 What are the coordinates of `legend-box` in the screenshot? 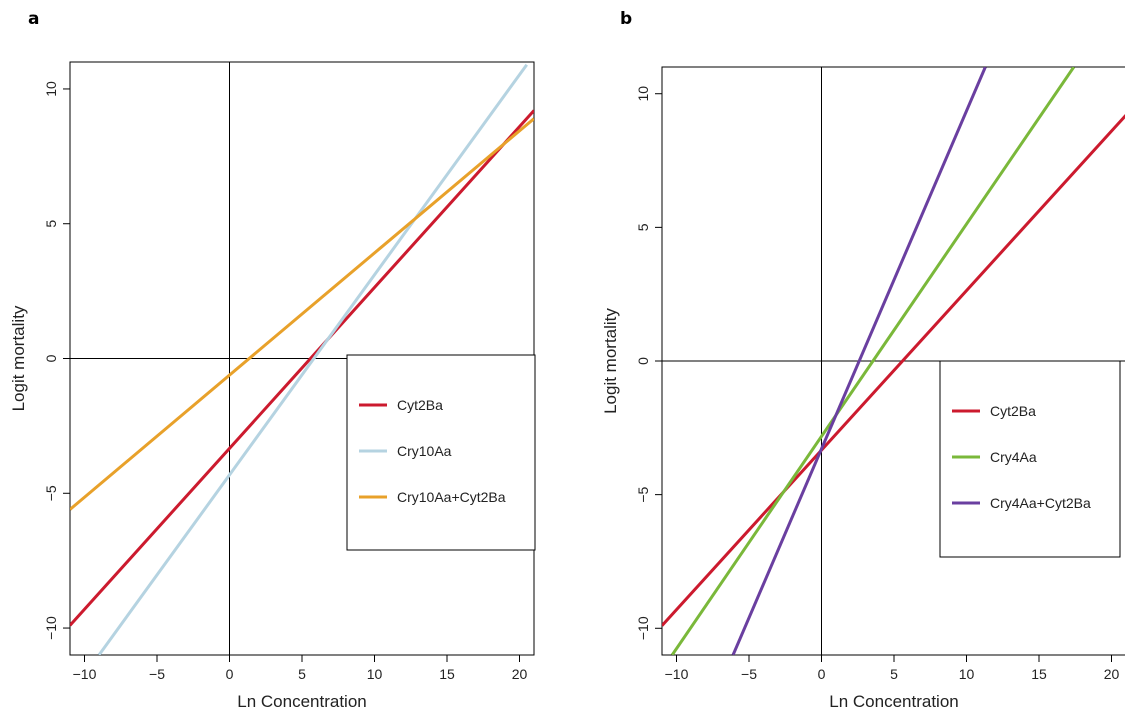 It's located at (1030, 459).